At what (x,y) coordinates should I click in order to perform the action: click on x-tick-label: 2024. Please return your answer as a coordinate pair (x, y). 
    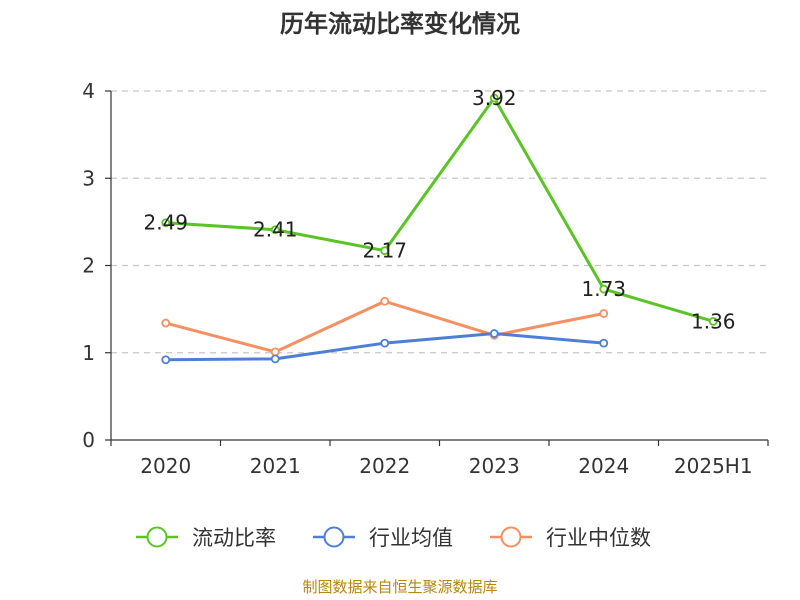
    Looking at the image, I should click on (603, 466).